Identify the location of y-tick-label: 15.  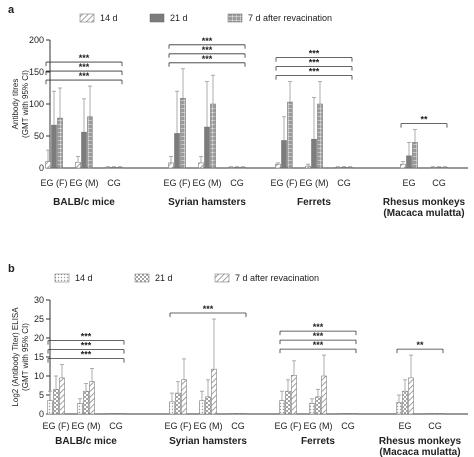
(39, 357).